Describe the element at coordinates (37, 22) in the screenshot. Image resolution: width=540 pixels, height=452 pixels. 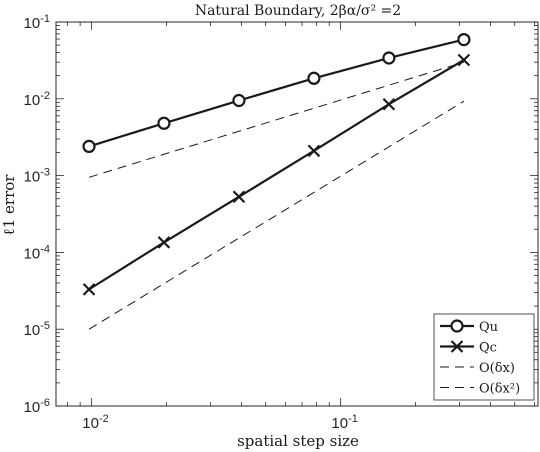
I see `y-tick-label: 10⁻¹` at that location.